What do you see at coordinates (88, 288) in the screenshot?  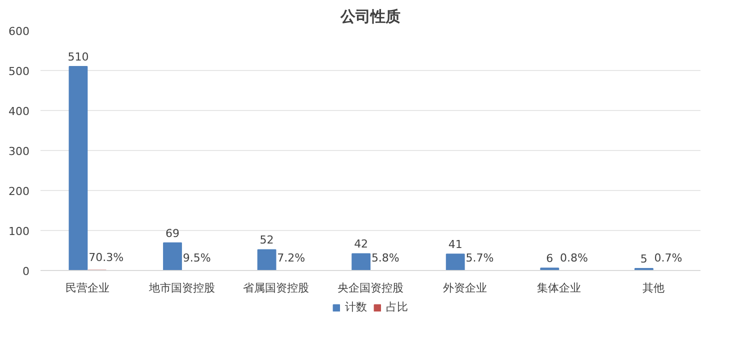 I see `x-tick-label: 民营企业` at bounding box center [88, 288].